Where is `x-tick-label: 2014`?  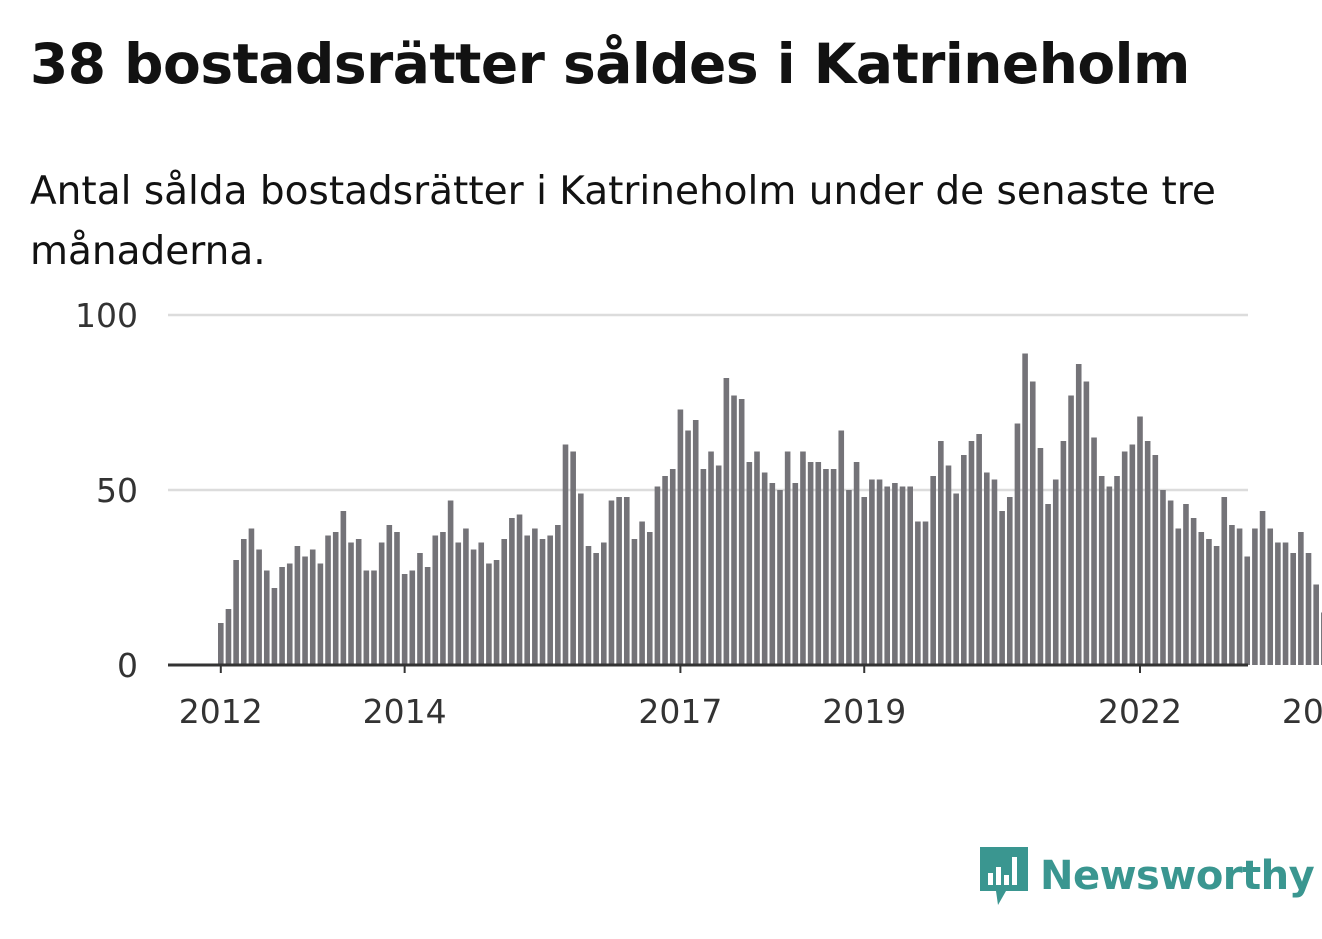
x-tick-label: 2014 is located at coordinates (405, 711).